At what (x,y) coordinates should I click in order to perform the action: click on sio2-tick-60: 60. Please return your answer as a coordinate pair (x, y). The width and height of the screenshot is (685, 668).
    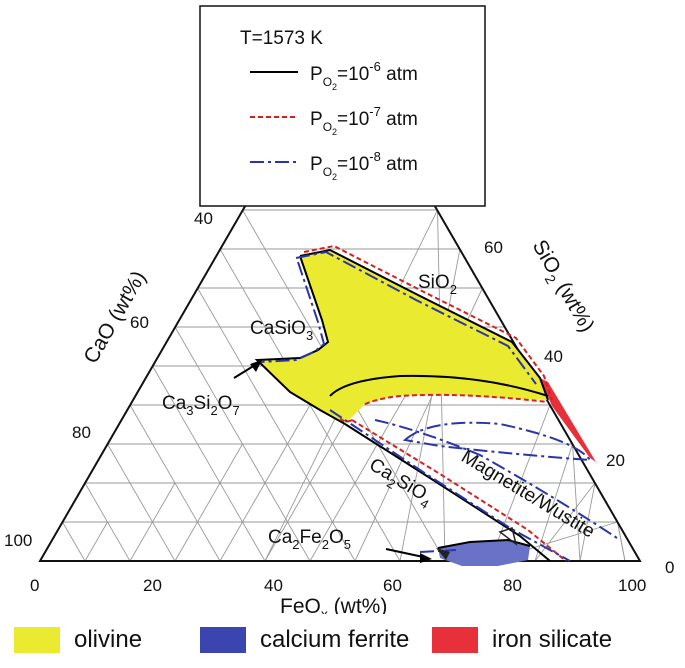
    Looking at the image, I should click on (493, 247).